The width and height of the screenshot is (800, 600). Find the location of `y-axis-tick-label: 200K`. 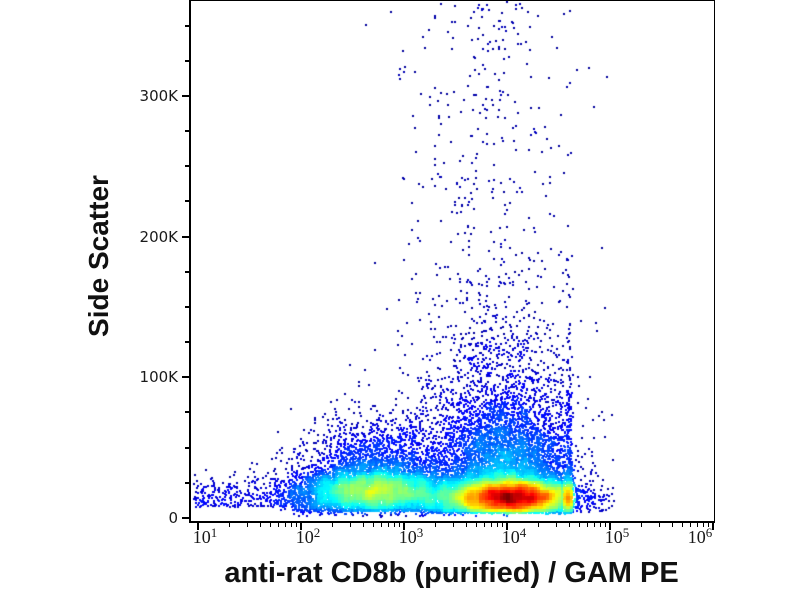

y-axis-tick-label: 200K is located at coordinates (158, 236).